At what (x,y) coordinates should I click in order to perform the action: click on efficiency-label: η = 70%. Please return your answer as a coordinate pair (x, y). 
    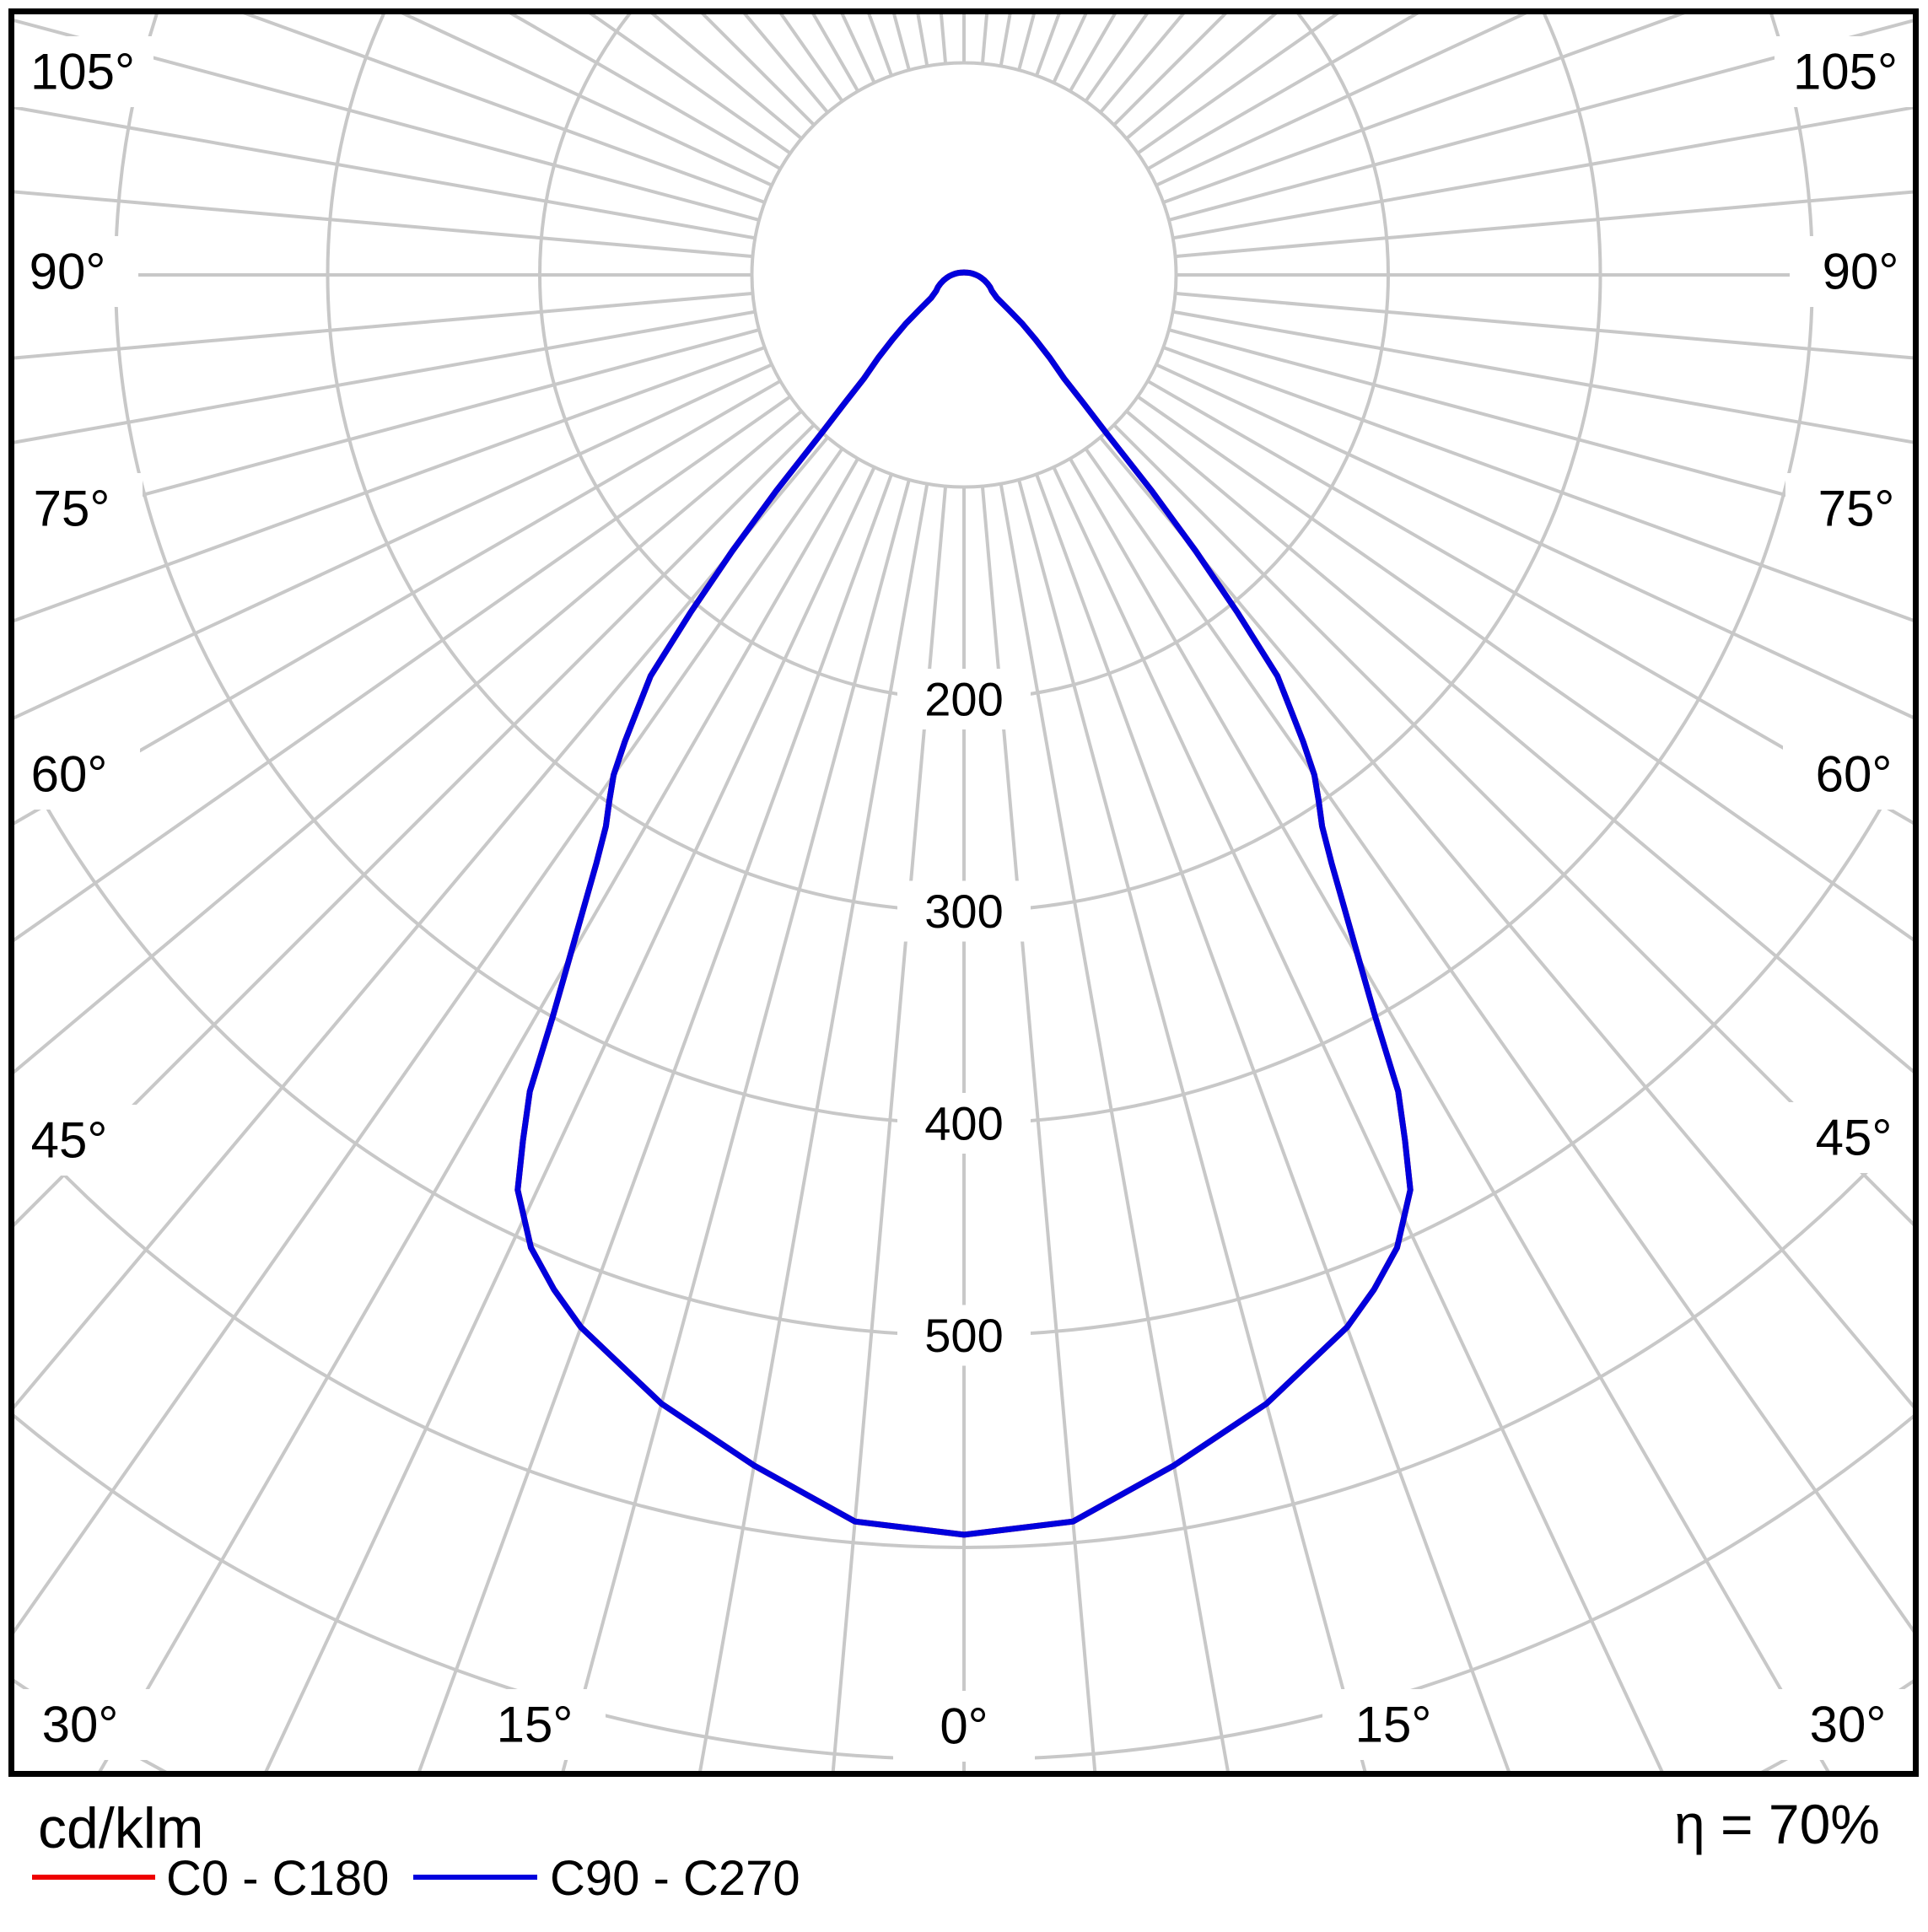
    Looking at the image, I should click on (1777, 1824).